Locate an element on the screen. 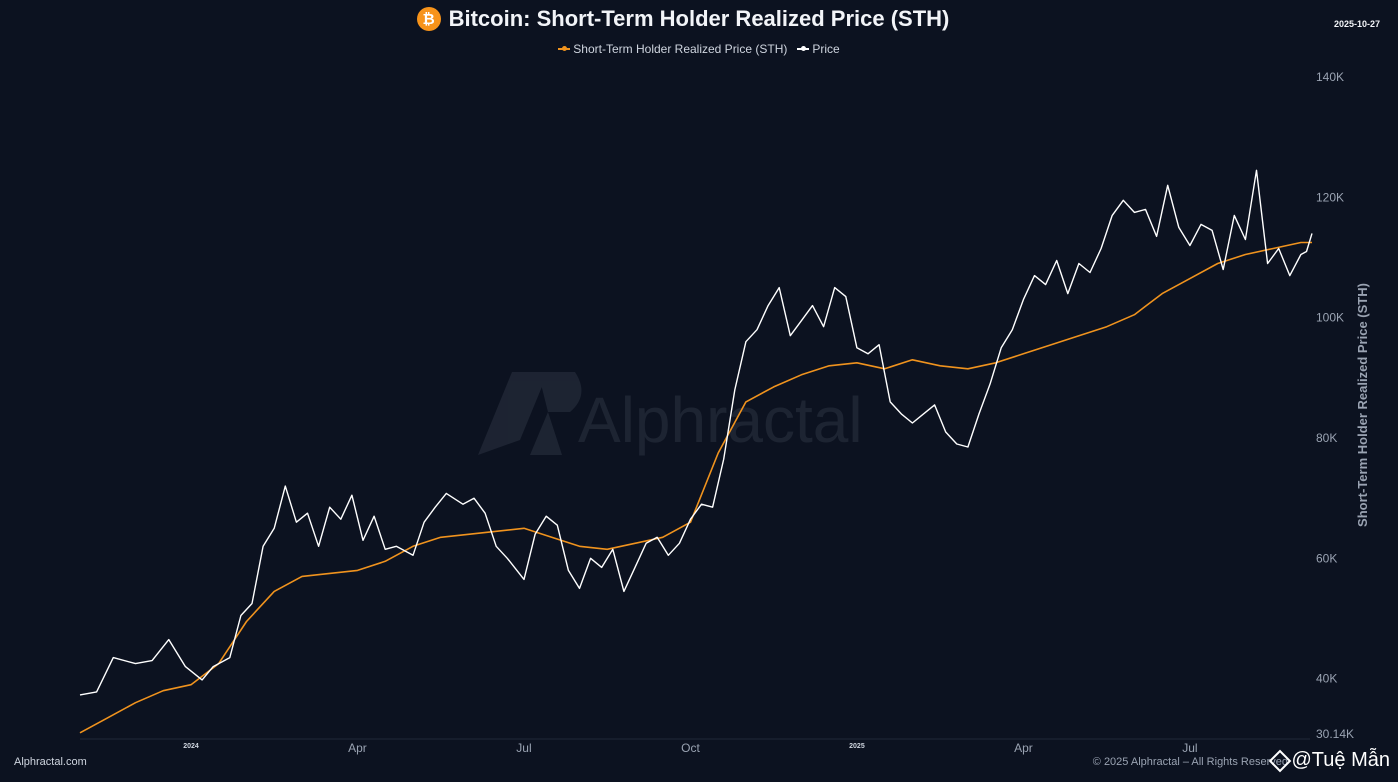 Image resolution: width=1398 pixels, height=782 pixels. bitcoin-icon: ₿ is located at coordinates (428, 19).